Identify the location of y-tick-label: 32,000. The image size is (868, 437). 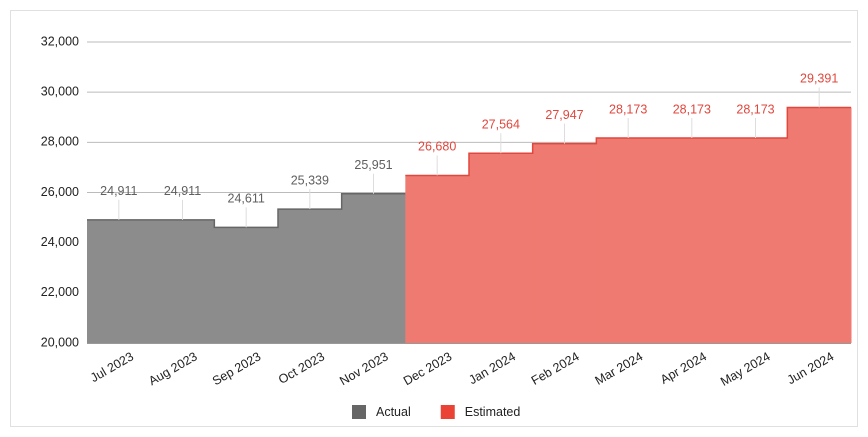
(60, 41).